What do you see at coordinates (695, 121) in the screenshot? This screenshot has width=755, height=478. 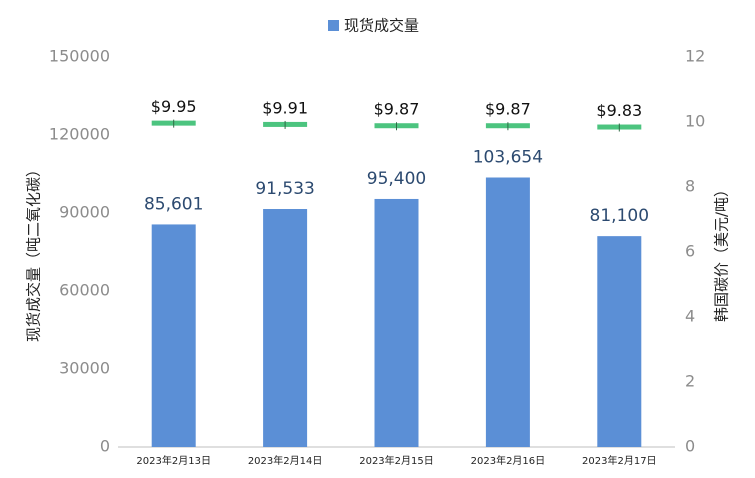 I see `y2-tick-label: 10` at bounding box center [695, 121].